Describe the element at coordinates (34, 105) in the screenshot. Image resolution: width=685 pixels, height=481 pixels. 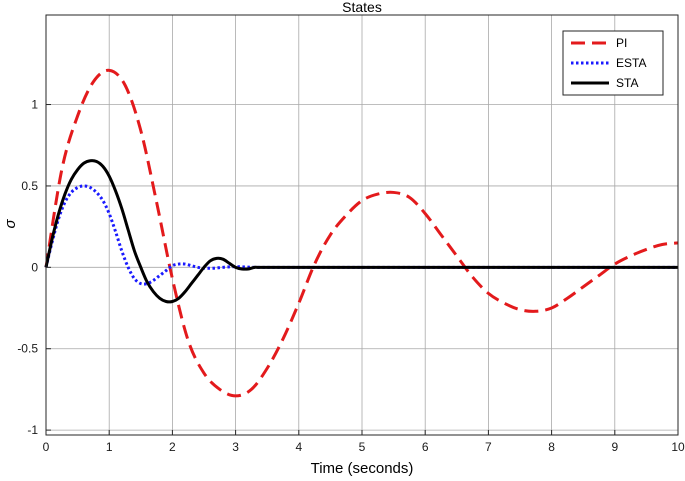
I see `y-tick-label: 1` at that location.